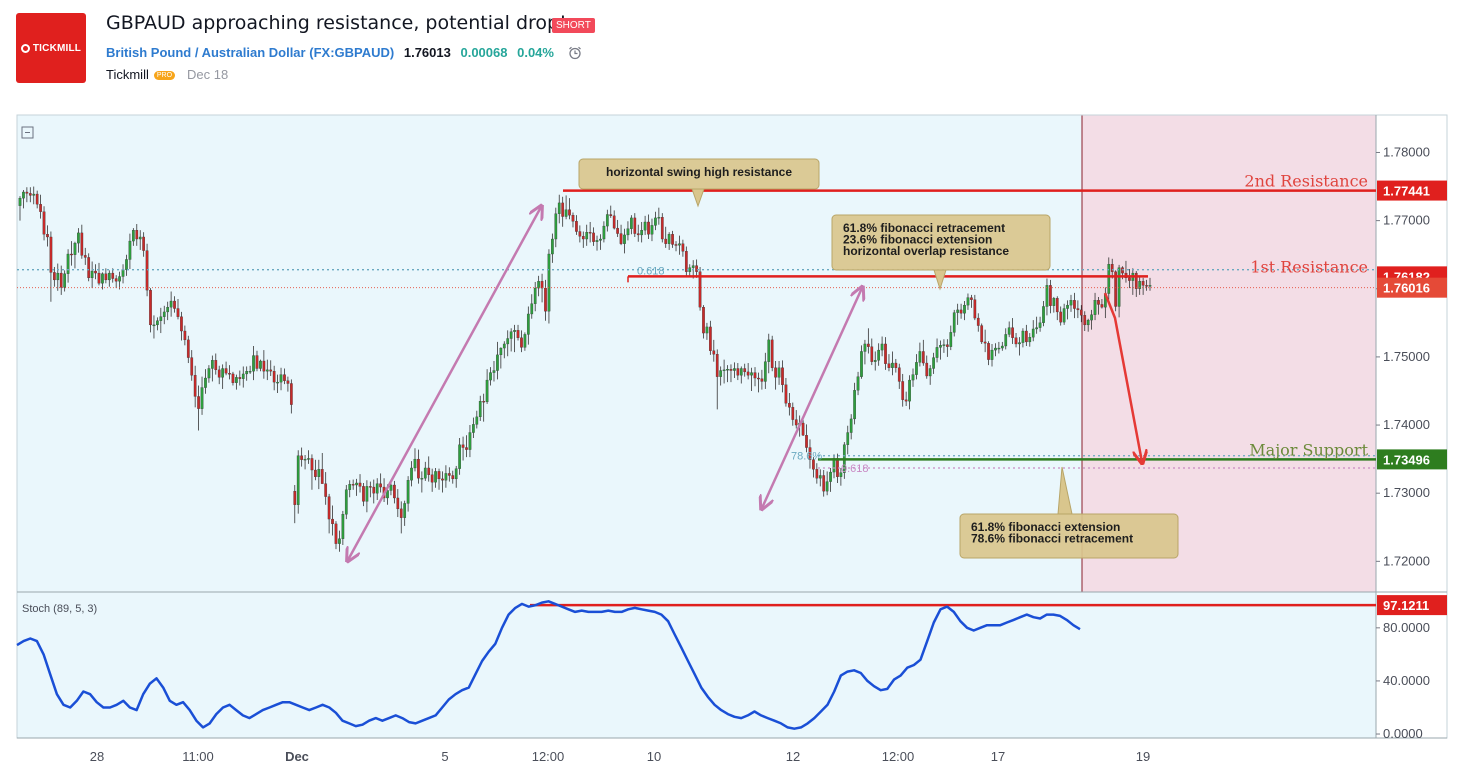 The image size is (1465, 784). Describe the element at coordinates (206, 52) in the screenshot. I see `symbol-name-link: British Pound / Australian Dollar` at that location.